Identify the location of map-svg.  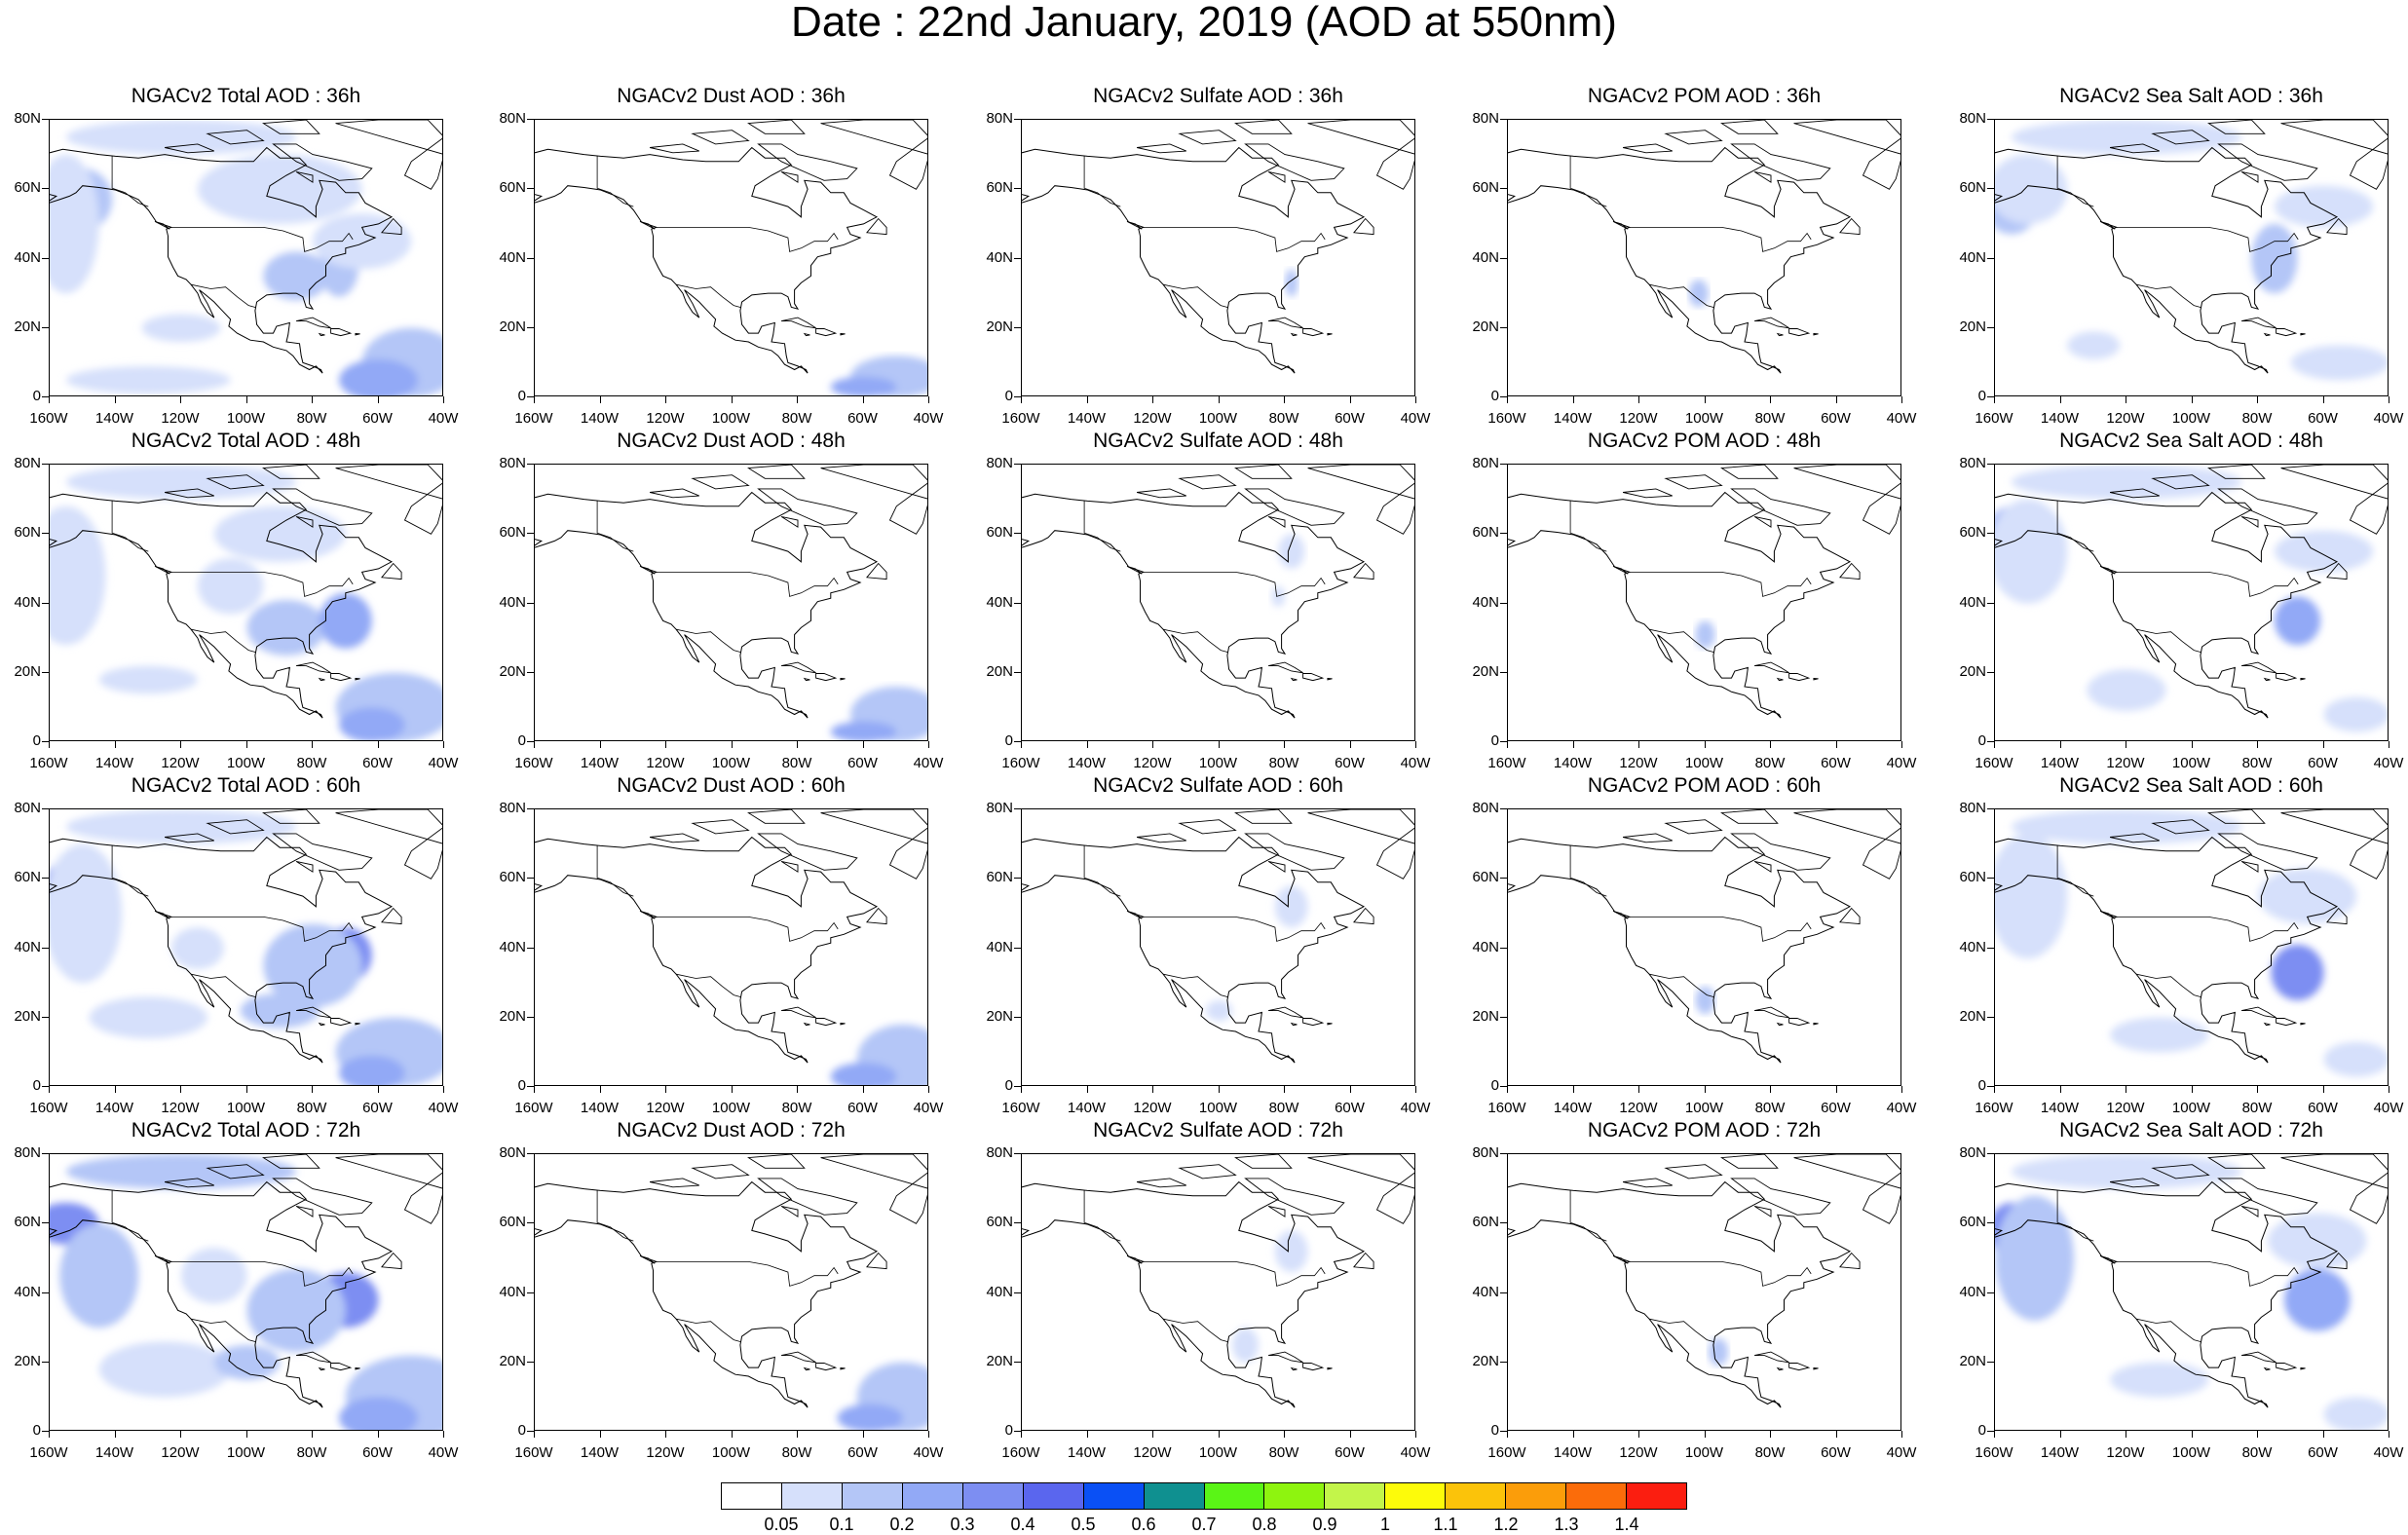
(1704, 247).